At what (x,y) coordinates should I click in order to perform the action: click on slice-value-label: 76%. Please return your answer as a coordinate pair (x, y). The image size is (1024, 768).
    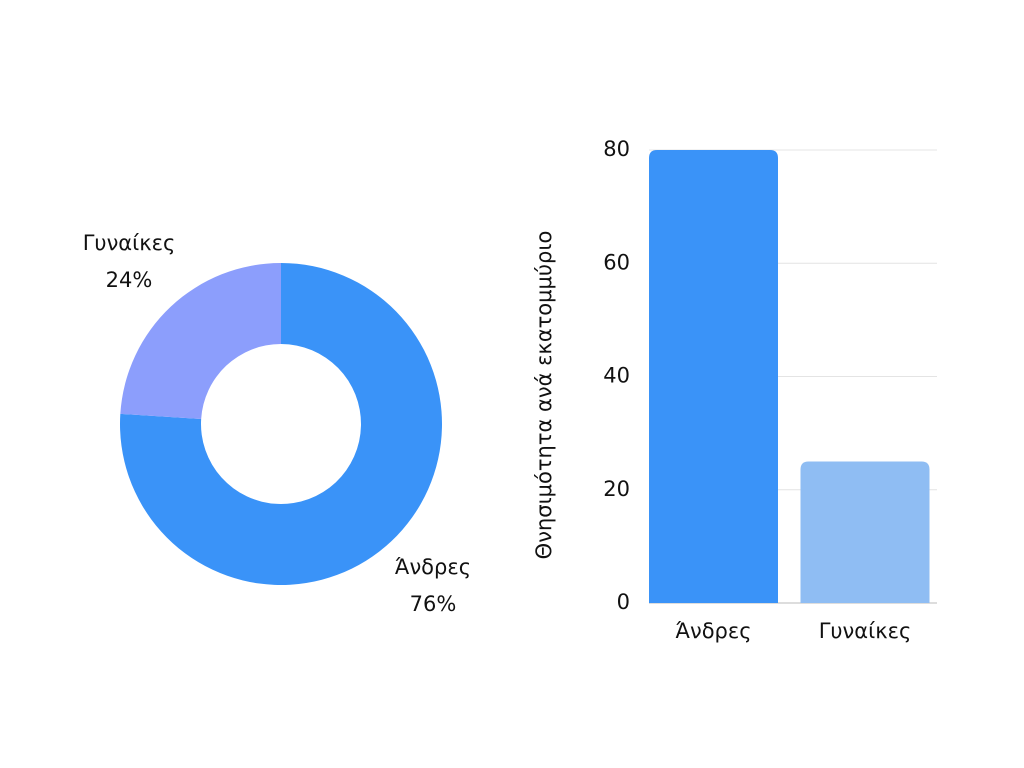
    Looking at the image, I should click on (433, 604).